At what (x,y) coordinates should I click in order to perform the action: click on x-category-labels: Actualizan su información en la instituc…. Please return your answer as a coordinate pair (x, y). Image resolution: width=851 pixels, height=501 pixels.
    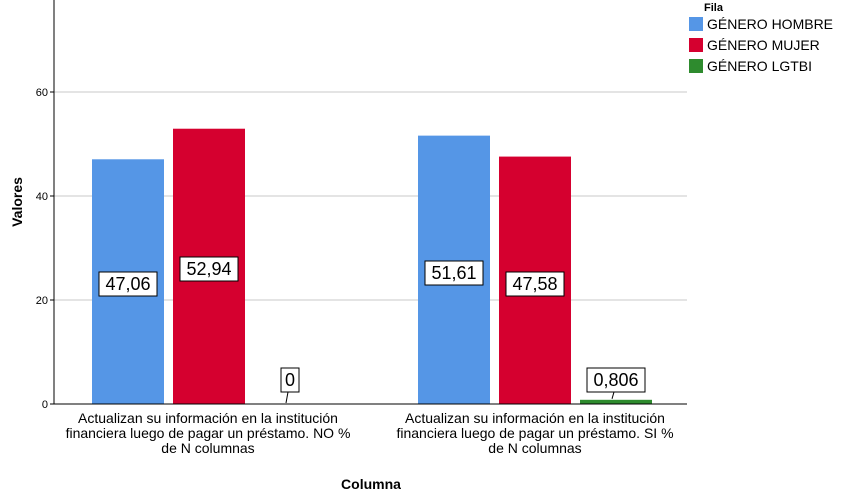
    Looking at the image, I should click on (370, 433).